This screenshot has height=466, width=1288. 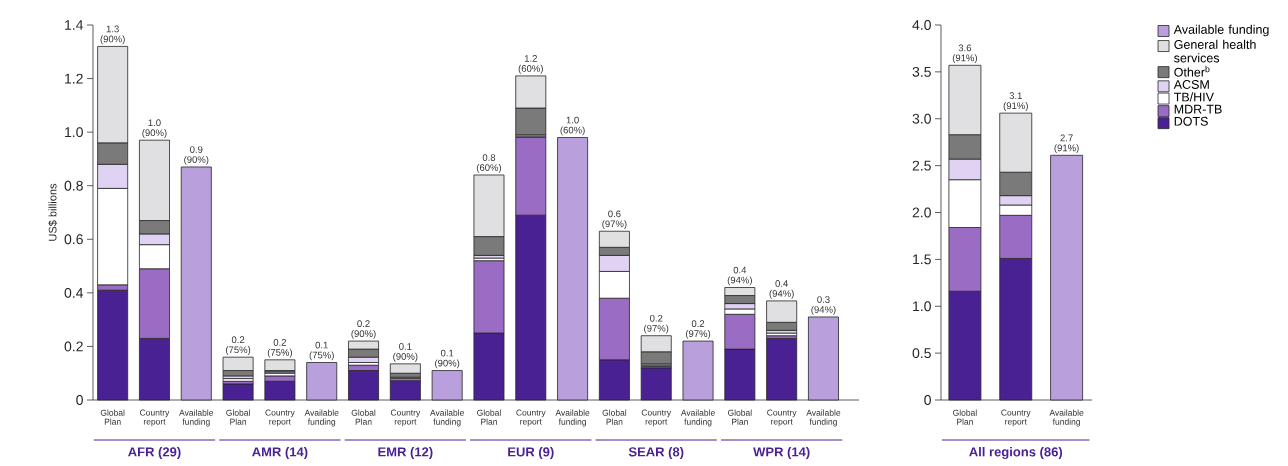 I want to click on text: All regions (86), so click(x=1016, y=453).